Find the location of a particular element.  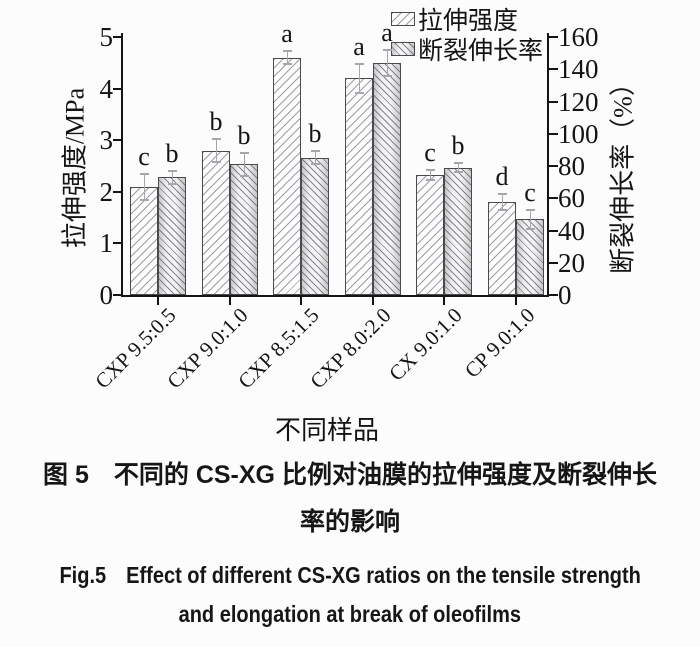

right-axis-line is located at coordinates (548, 165).